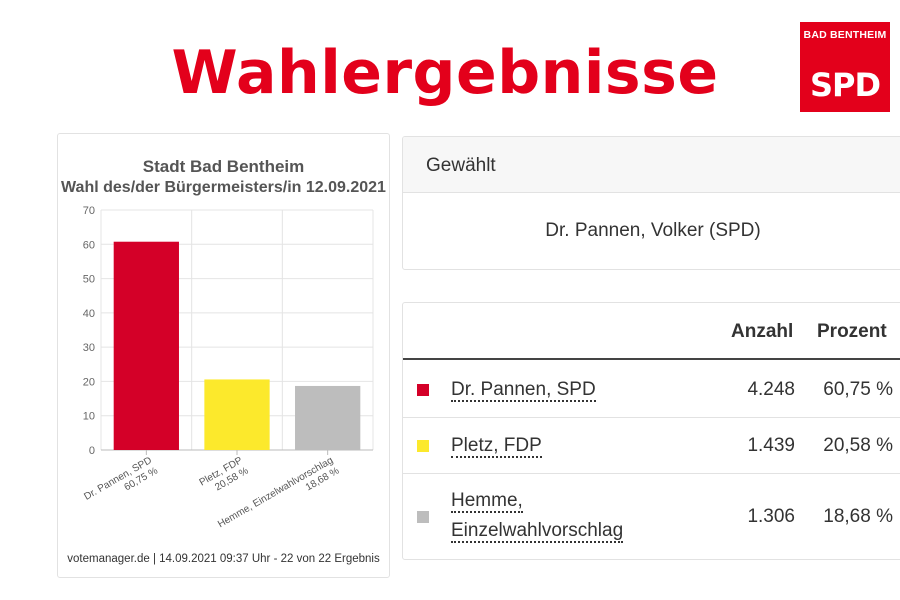  What do you see at coordinates (651, 203) in the screenshot?
I see `elected-panel: Gewählt Dr. Pannen, Volker (SPD)` at bounding box center [651, 203].